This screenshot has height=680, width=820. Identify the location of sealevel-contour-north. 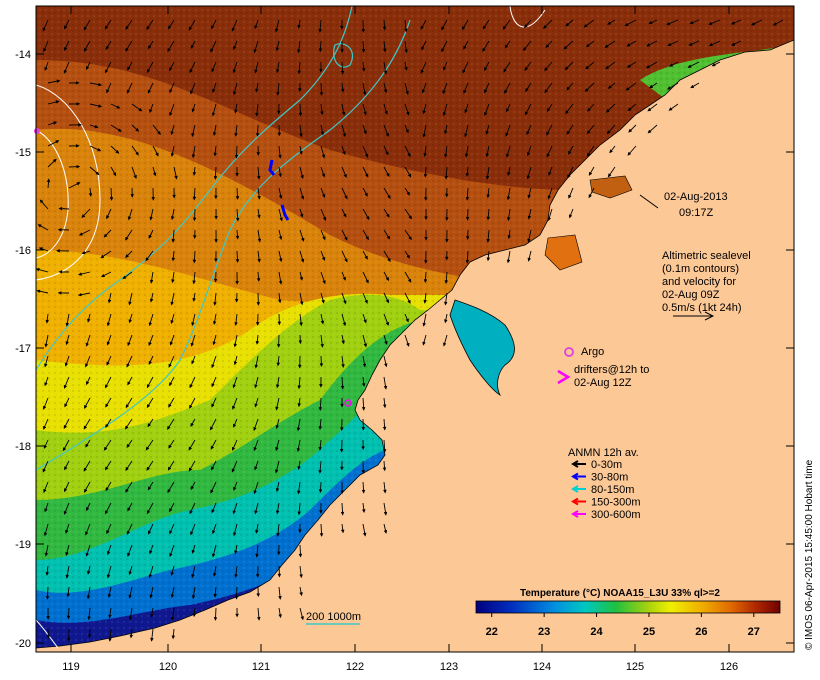
(527, 17).